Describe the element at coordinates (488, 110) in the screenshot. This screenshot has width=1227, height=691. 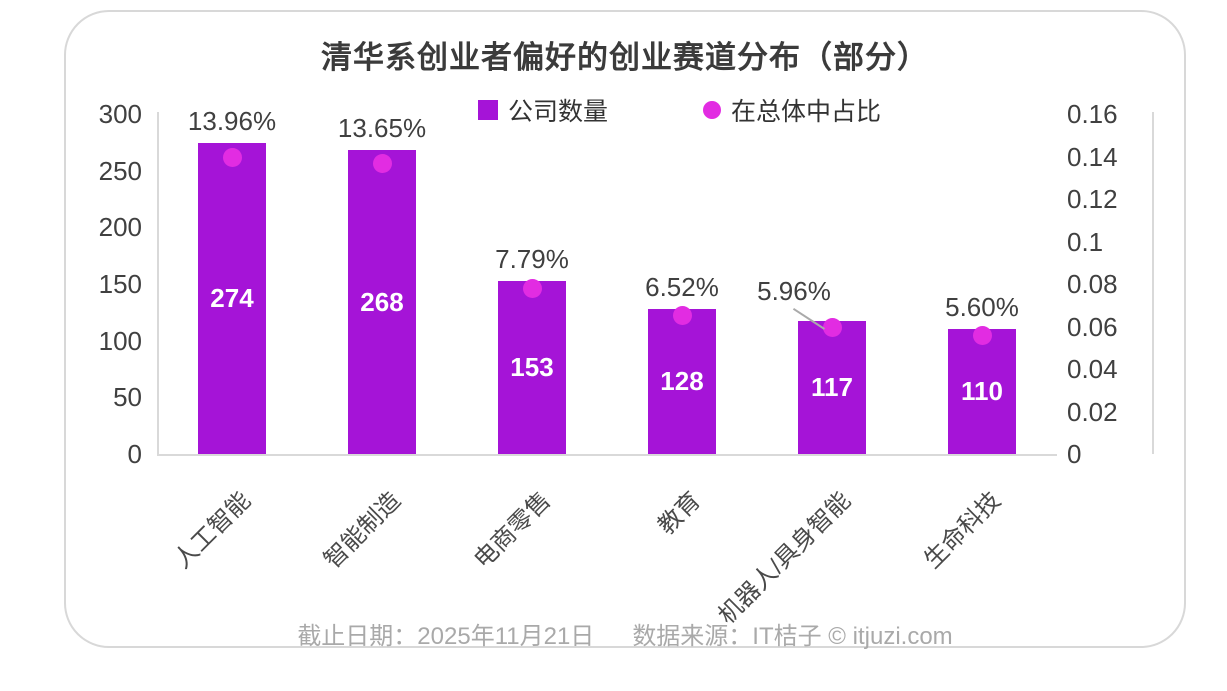
I see `bar-series-swatch-icon` at that location.